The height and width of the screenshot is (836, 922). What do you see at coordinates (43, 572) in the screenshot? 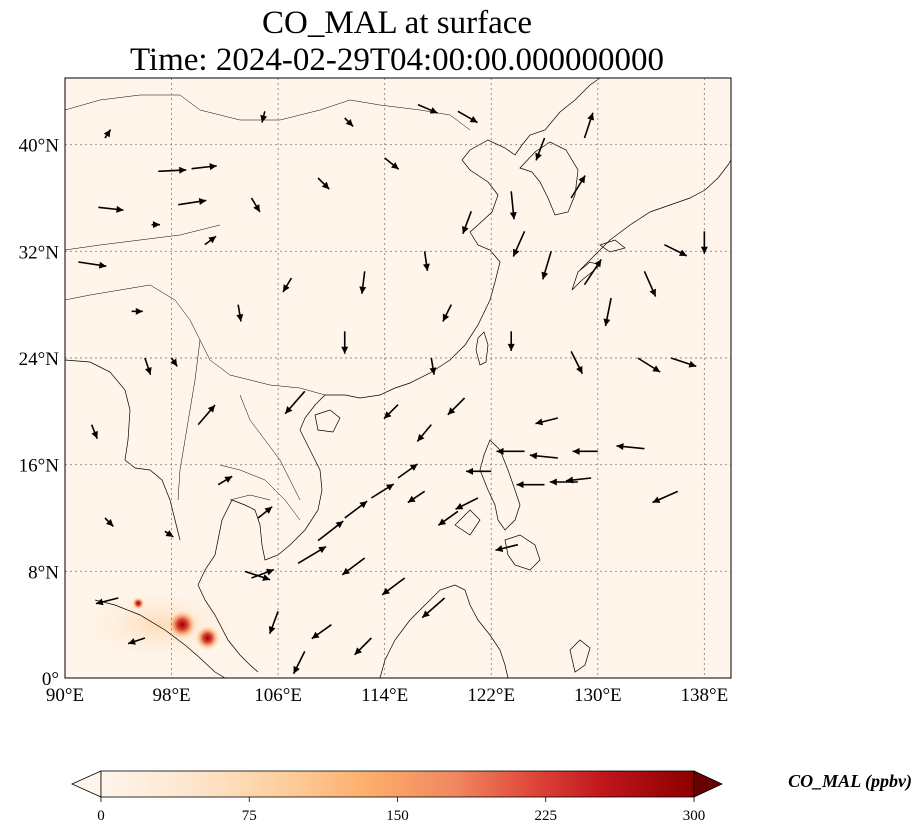
I see `y-tick-label: 8°N` at bounding box center [43, 572].